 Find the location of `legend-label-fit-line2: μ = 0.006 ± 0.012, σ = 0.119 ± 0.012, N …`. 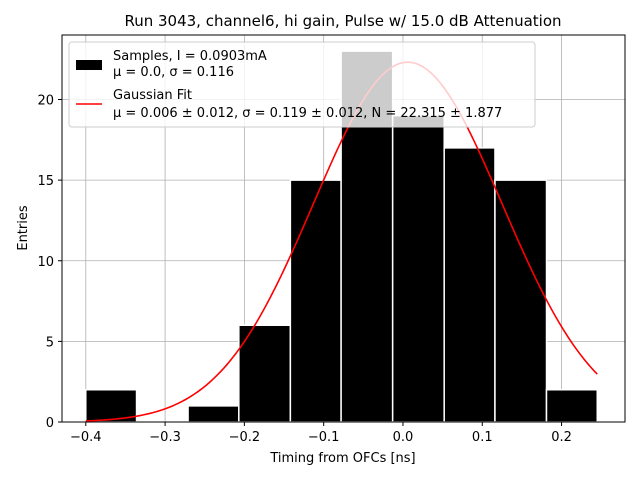

legend-label-fit-line2: μ = 0.006 ± 0.012, σ = 0.119 ± 0.012, N … is located at coordinates (307, 113).